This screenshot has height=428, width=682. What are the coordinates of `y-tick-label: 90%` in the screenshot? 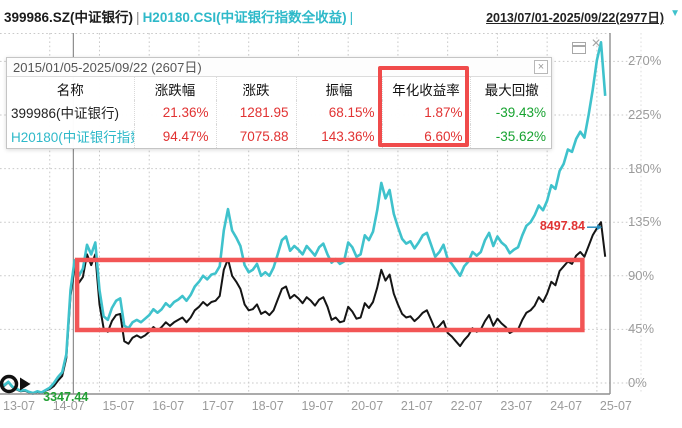 It's located at (641, 275).